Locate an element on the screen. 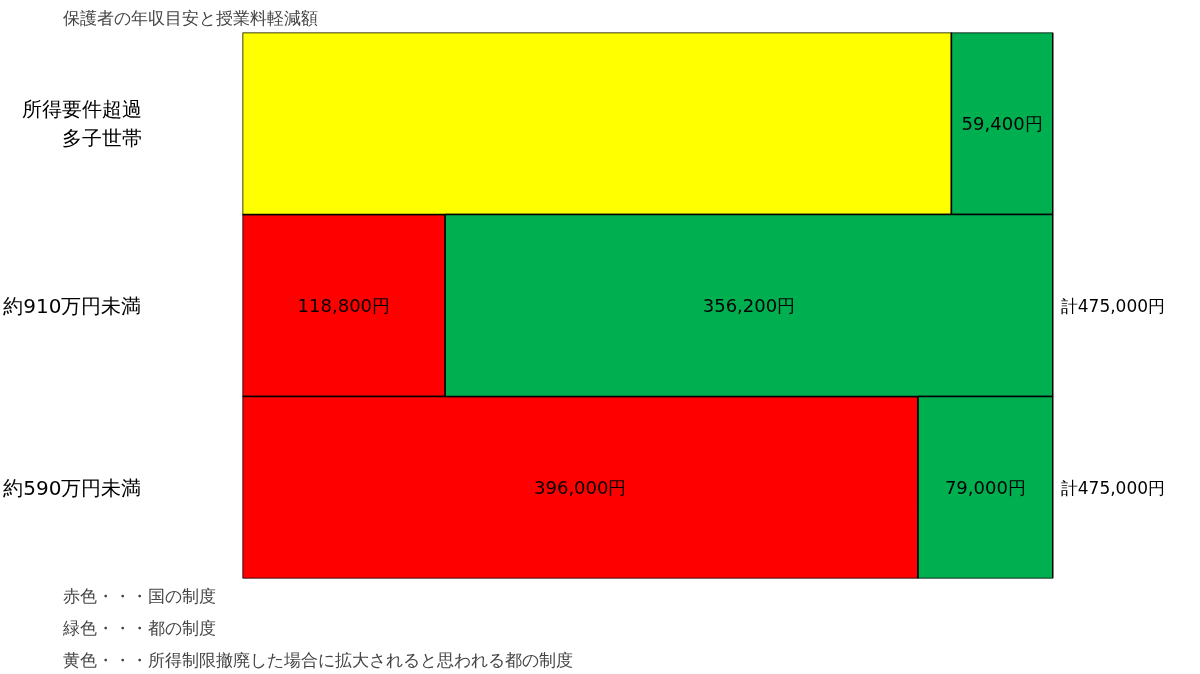  text: 黄色・・・所得制限撤廃した場合に拡大されると思われる都の制度 is located at coordinates (317, 659).